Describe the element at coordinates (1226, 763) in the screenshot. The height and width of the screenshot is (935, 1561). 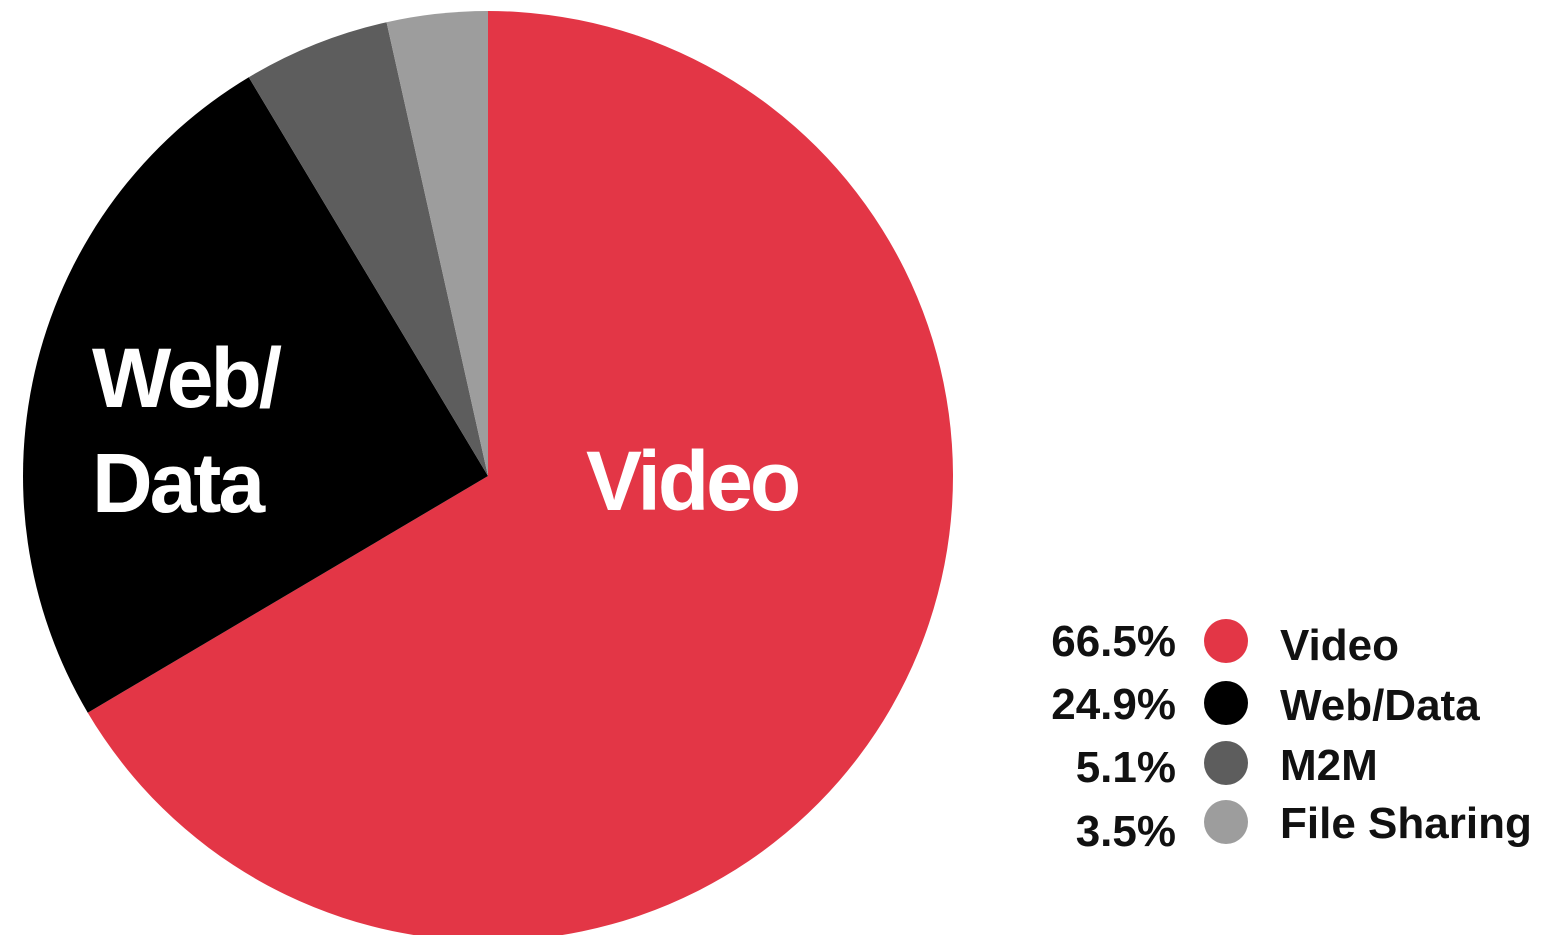
I see `legend-swatch-m2m` at that location.